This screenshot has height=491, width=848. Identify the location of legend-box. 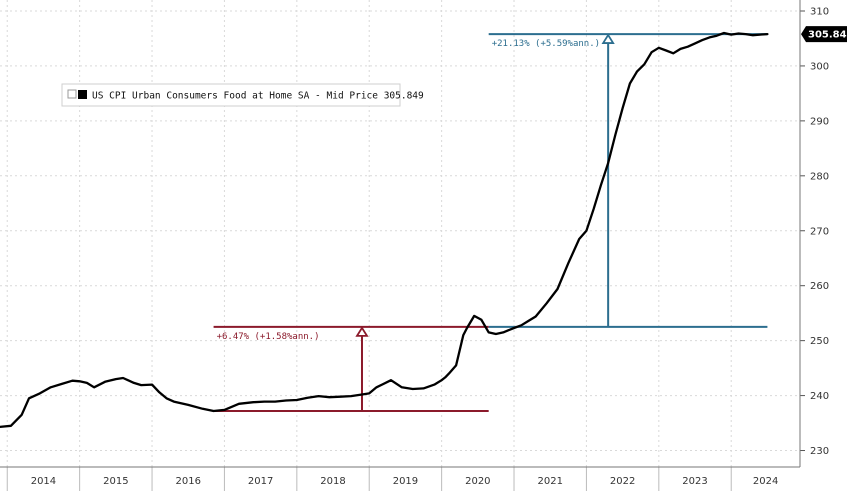
(231, 95).